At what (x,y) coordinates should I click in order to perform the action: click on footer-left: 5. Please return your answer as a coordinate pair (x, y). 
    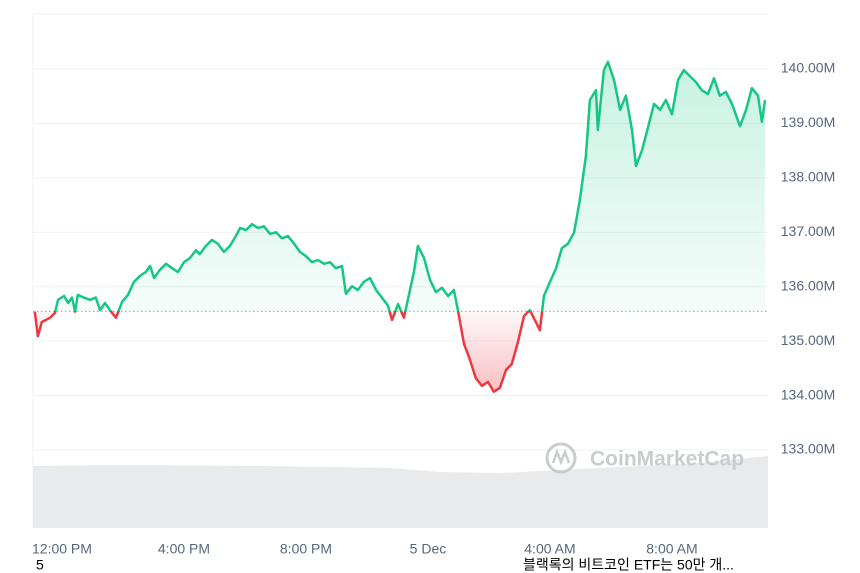
    Looking at the image, I should click on (40, 565).